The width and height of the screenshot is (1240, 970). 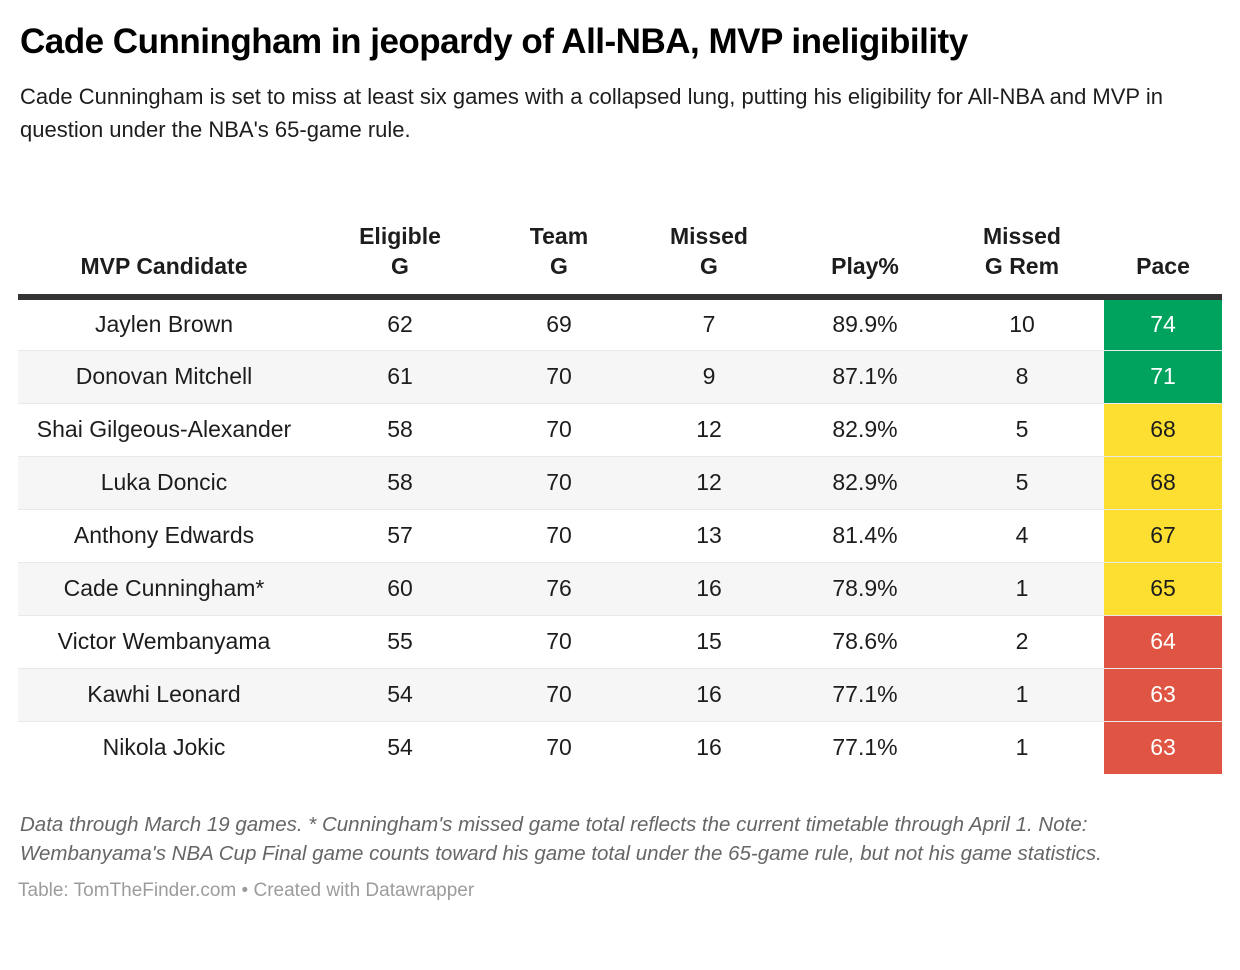 What do you see at coordinates (164, 641) in the screenshot?
I see `cell-candidate: Victor Wembanyama` at bounding box center [164, 641].